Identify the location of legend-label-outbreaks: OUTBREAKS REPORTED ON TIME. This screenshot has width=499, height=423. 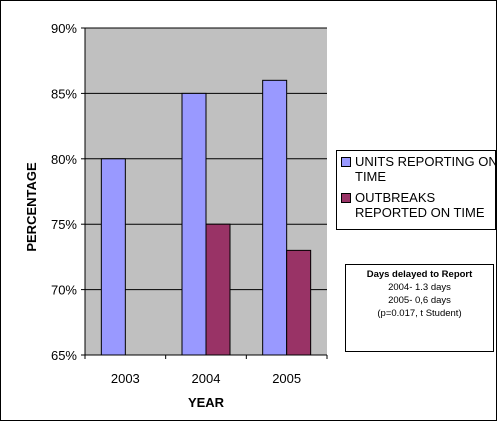
(420, 205).